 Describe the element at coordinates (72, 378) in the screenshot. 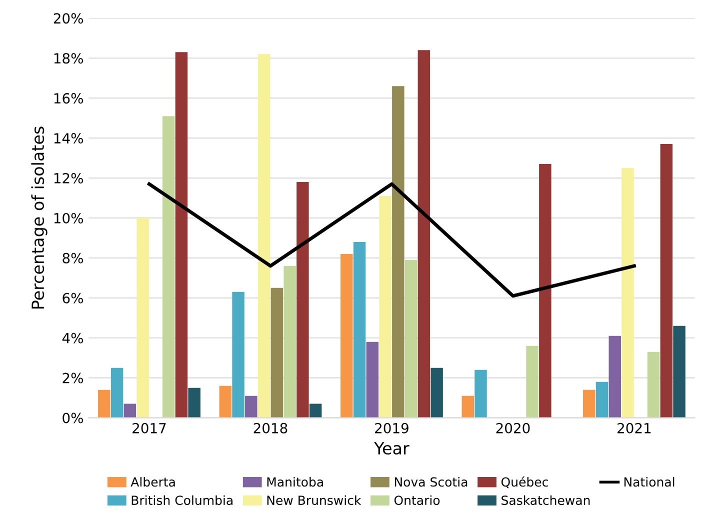

I see `y-tick-label: 2%` at that location.